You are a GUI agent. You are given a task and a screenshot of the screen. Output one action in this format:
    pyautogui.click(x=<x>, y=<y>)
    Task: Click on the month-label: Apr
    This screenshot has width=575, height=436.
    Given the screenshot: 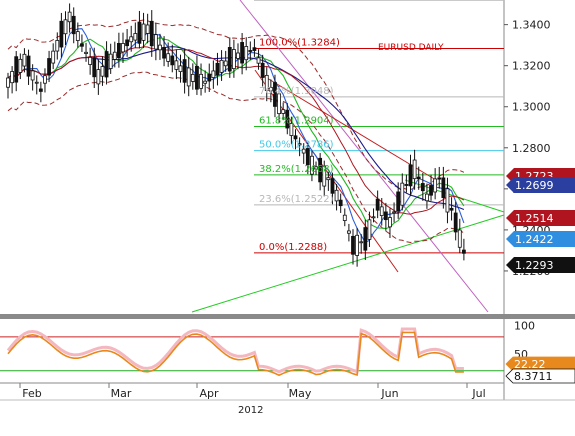 What is the action you would take?
    pyautogui.click(x=209, y=393)
    